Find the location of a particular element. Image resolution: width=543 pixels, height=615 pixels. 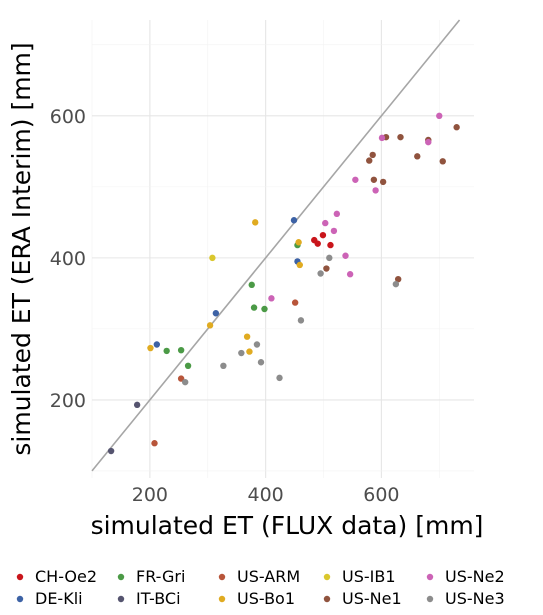

legend-label: US-Ne2 is located at coordinates (475, 576).